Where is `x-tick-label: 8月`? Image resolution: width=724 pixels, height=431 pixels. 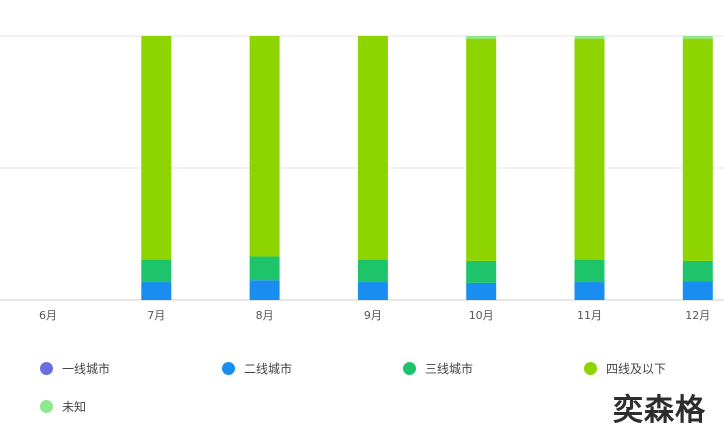 x-tick-label: 8月 is located at coordinates (265, 315).